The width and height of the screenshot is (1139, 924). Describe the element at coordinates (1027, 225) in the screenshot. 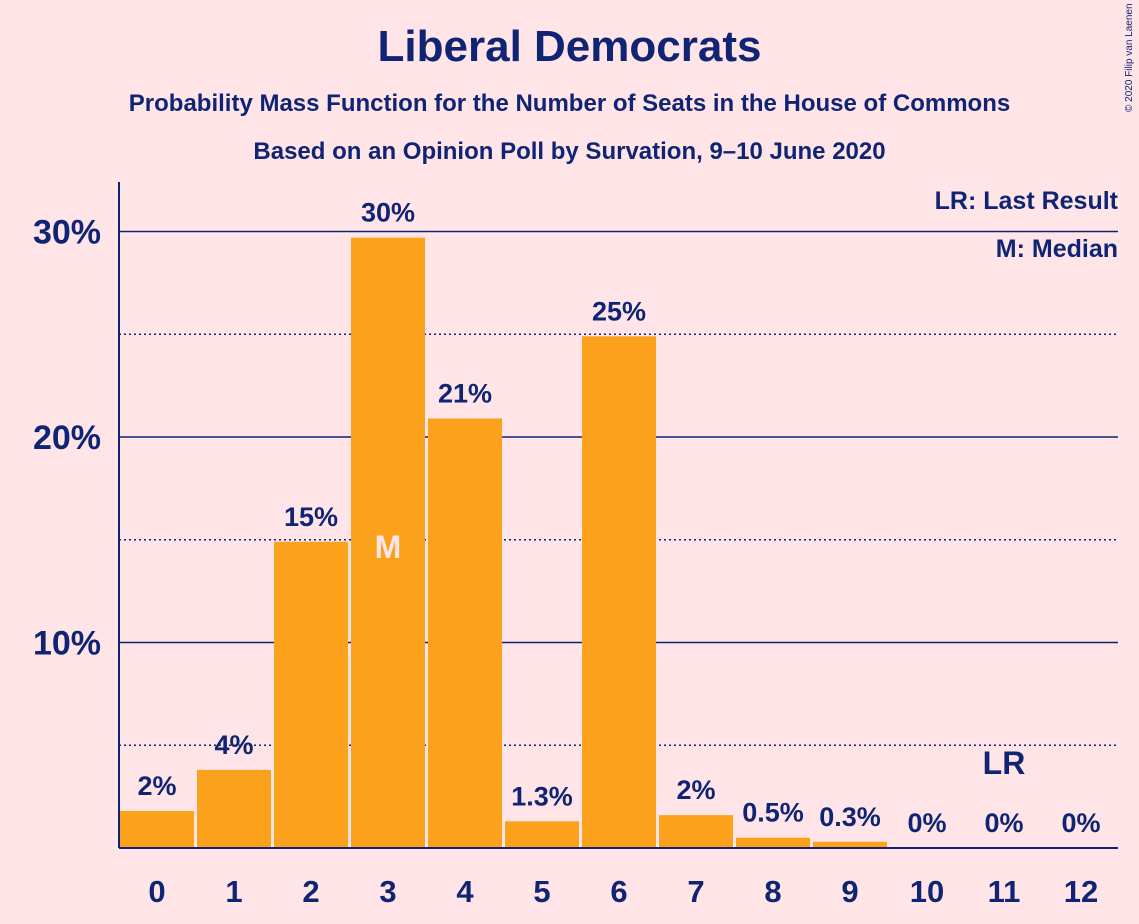

I see `legend: LR: Last Result M: Median` at that location.